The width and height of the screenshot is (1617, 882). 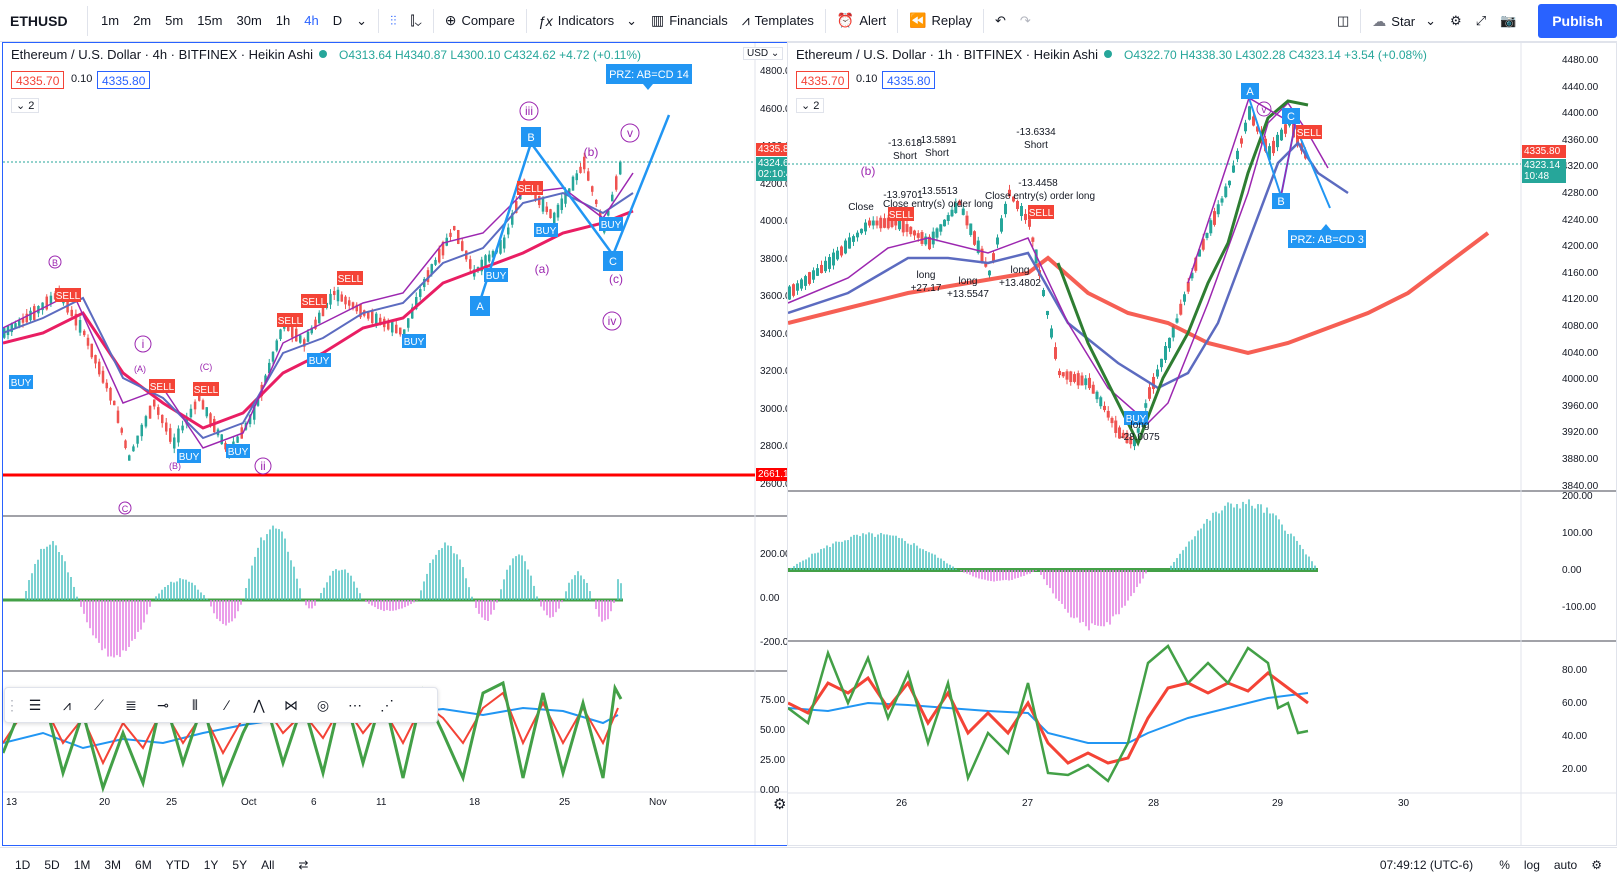 I want to click on interval-4h: 4h, so click(x=311, y=20).